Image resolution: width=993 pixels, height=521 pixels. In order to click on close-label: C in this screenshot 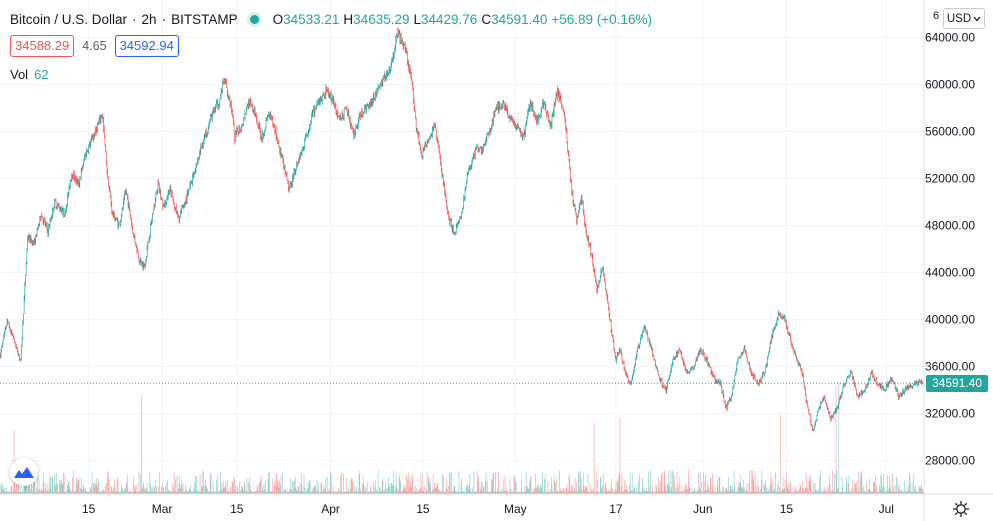, I will do `click(486, 19)`.